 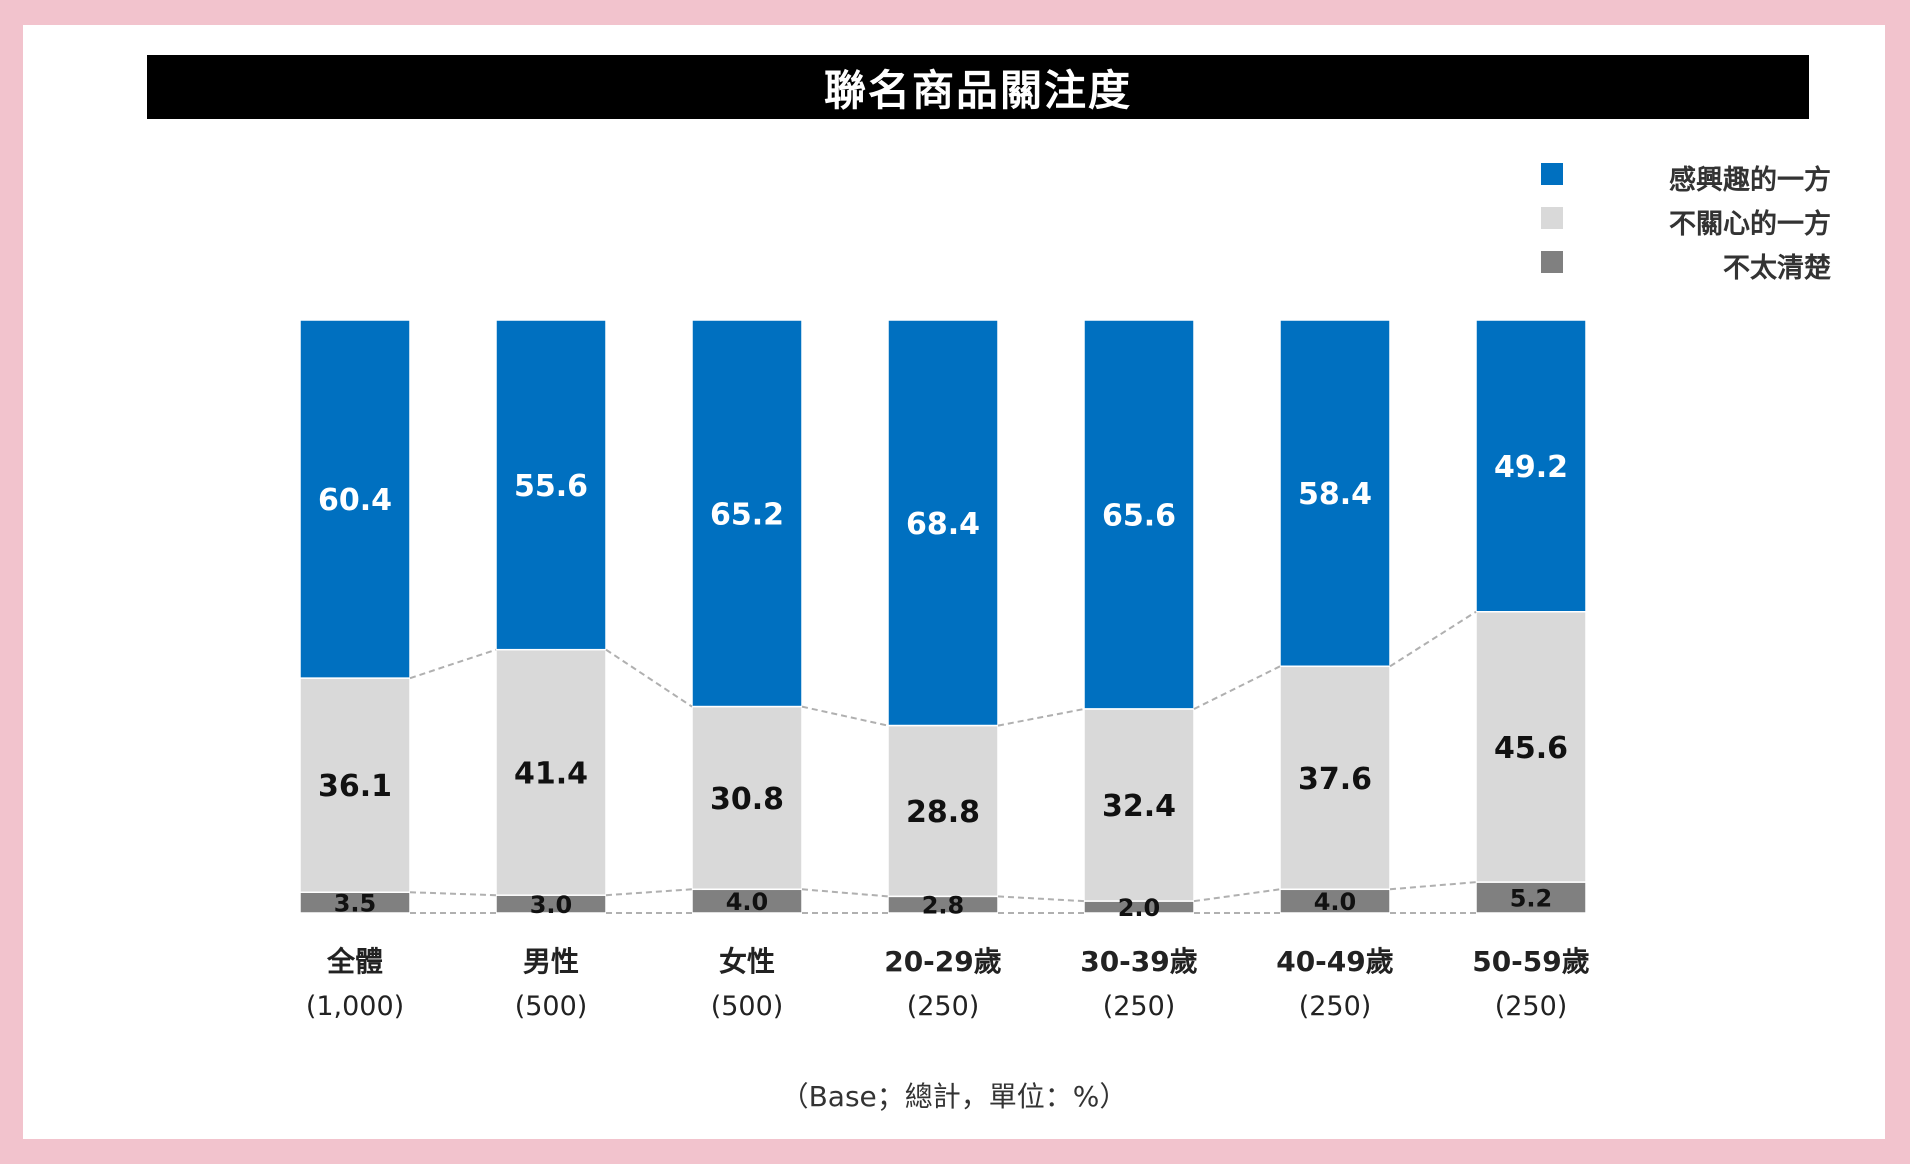 What do you see at coordinates (1335, 961) in the screenshot?
I see `x-tick-label-5: 40-49歲` at bounding box center [1335, 961].